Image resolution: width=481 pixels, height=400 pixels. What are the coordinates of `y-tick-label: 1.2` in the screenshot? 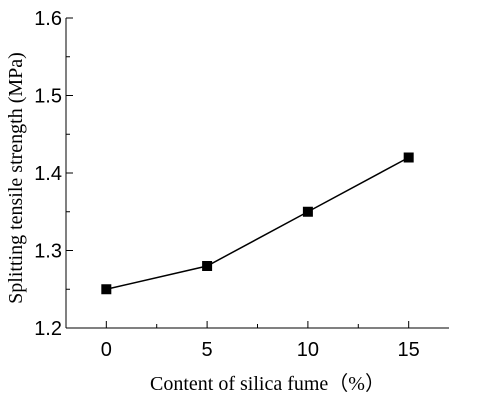 It's located at (48, 329).